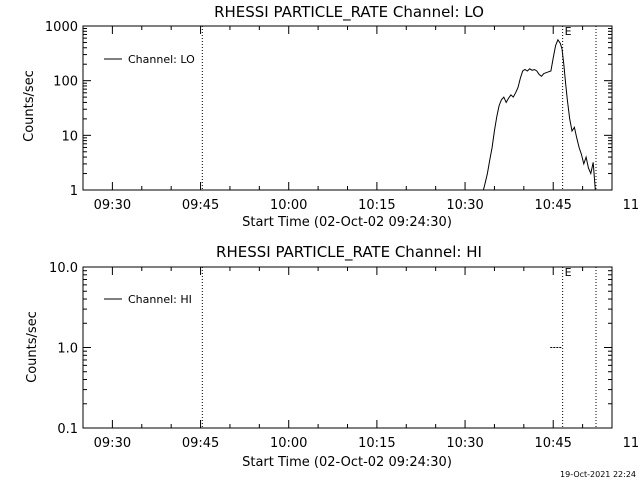 The image size is (640, 480). I want to click on lo-legend-label: Channel: LO, so click(161, 59).